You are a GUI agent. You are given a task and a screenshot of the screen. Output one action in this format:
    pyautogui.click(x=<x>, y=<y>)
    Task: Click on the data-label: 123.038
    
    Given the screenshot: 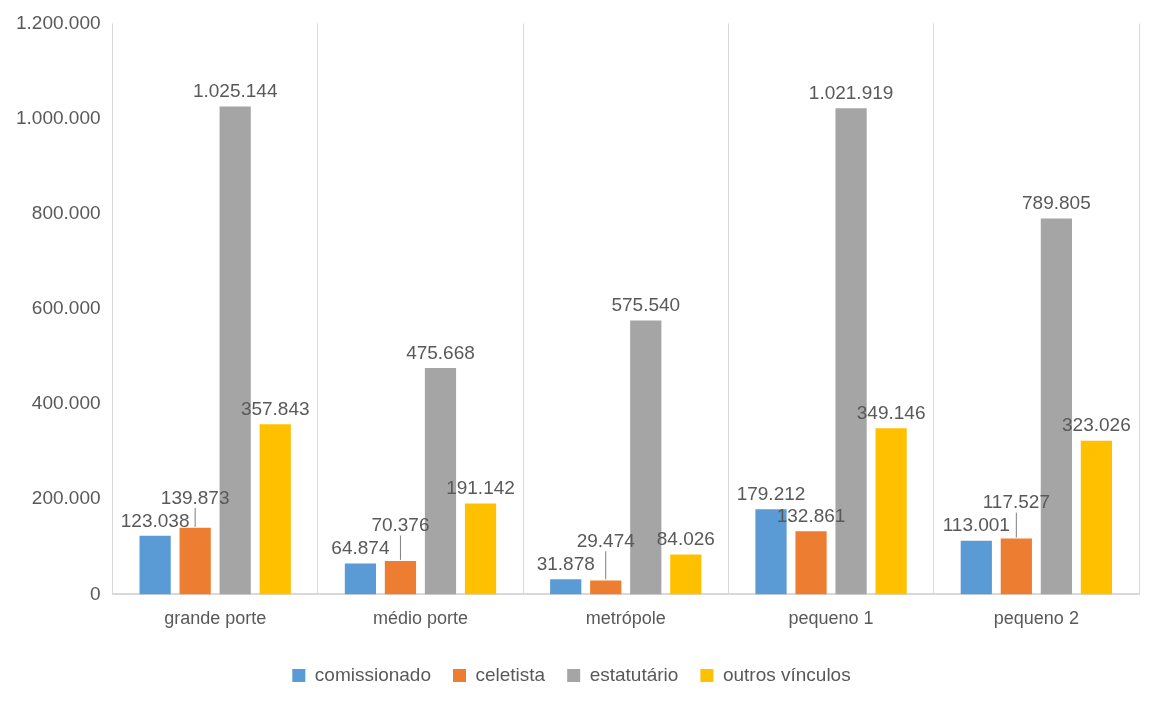 What is the action you would take?
    pyautogui.click(x=155, y=520)
    